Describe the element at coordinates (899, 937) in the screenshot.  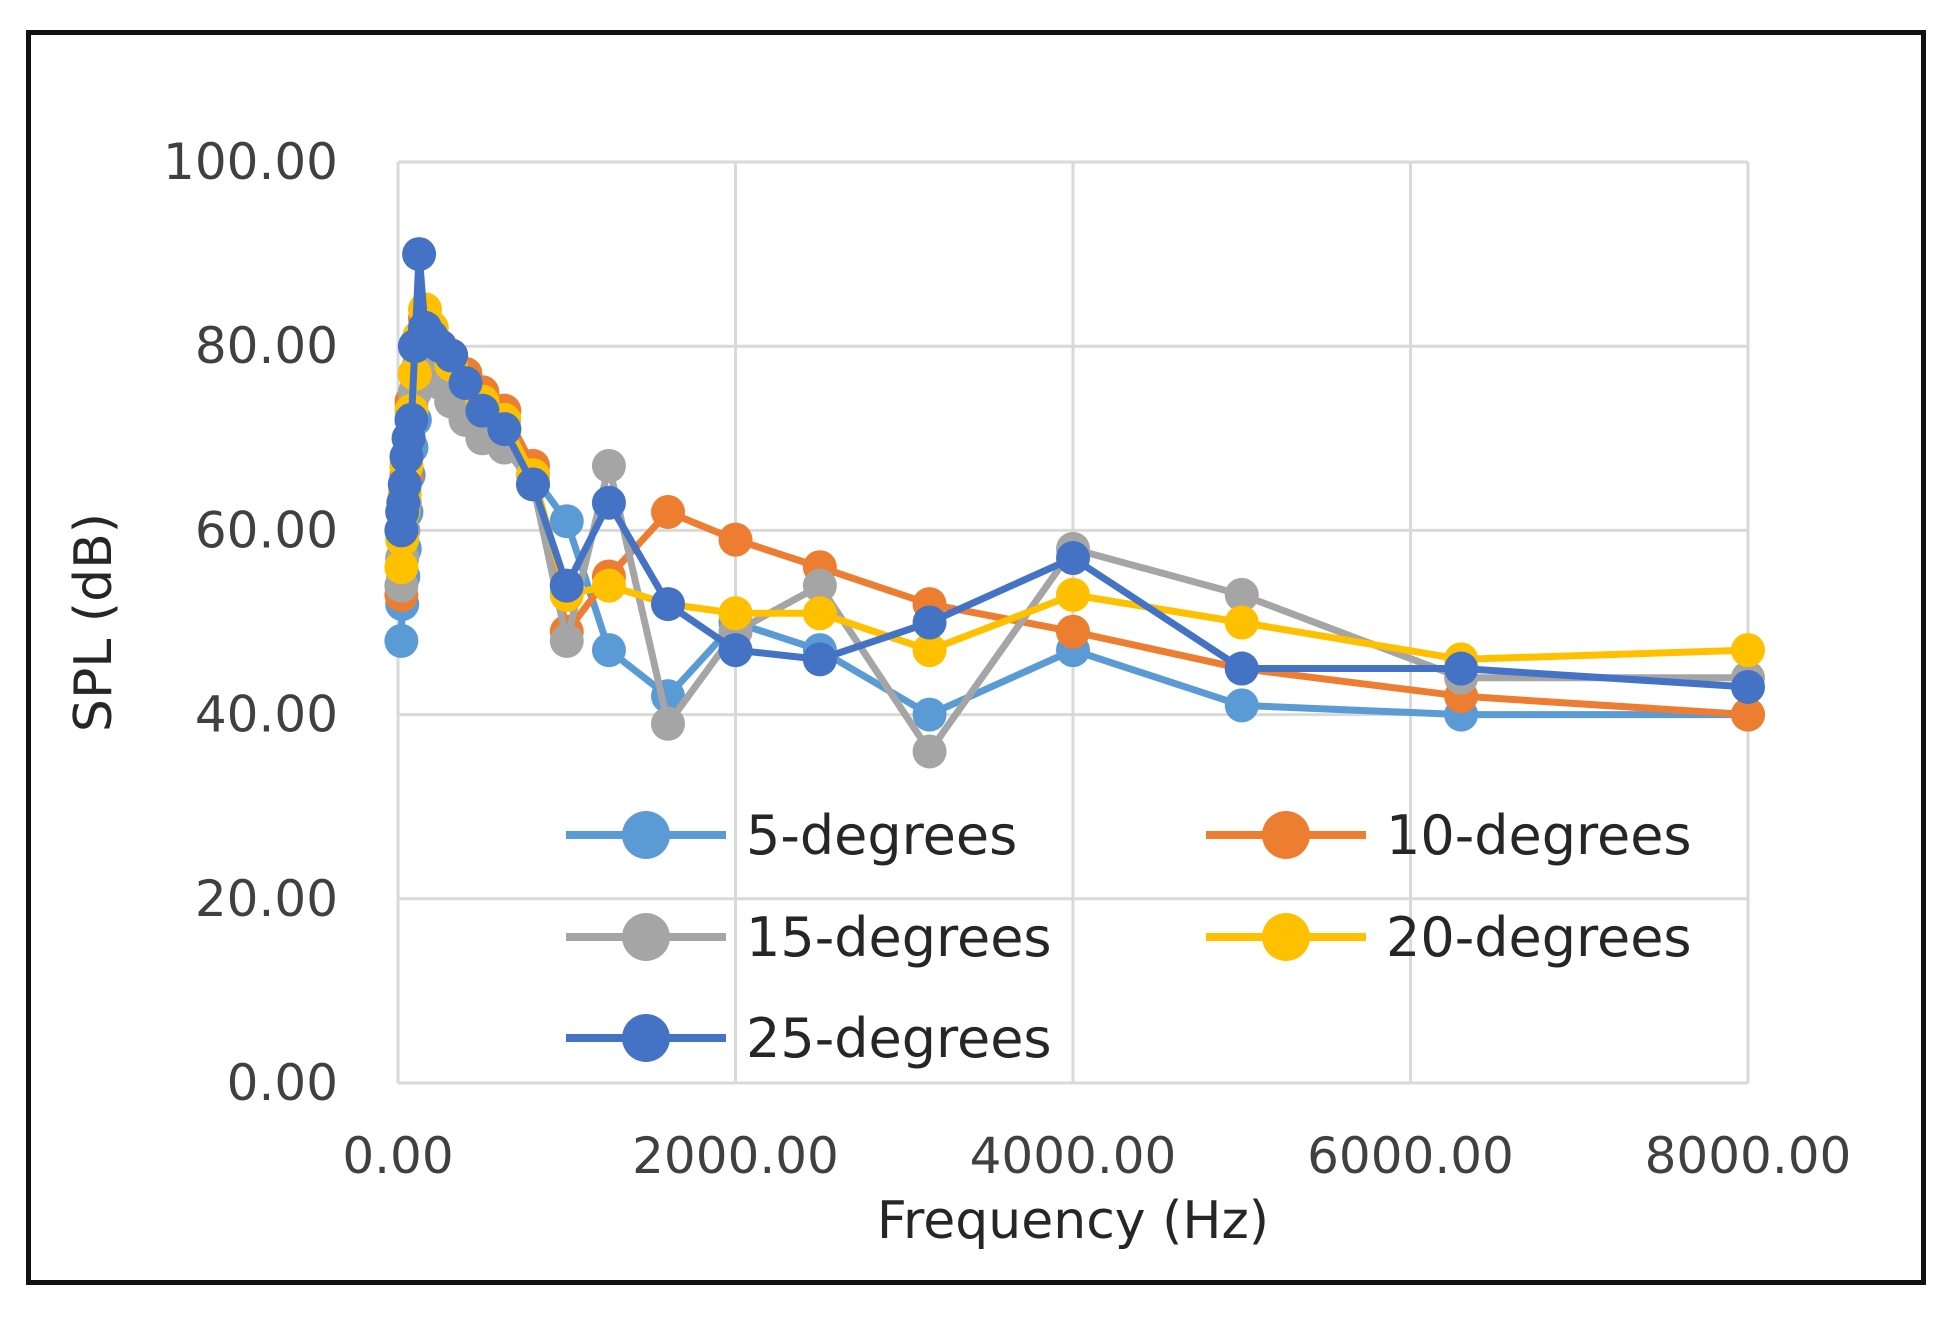
I see `legend-label: 15-degrees` at that location.